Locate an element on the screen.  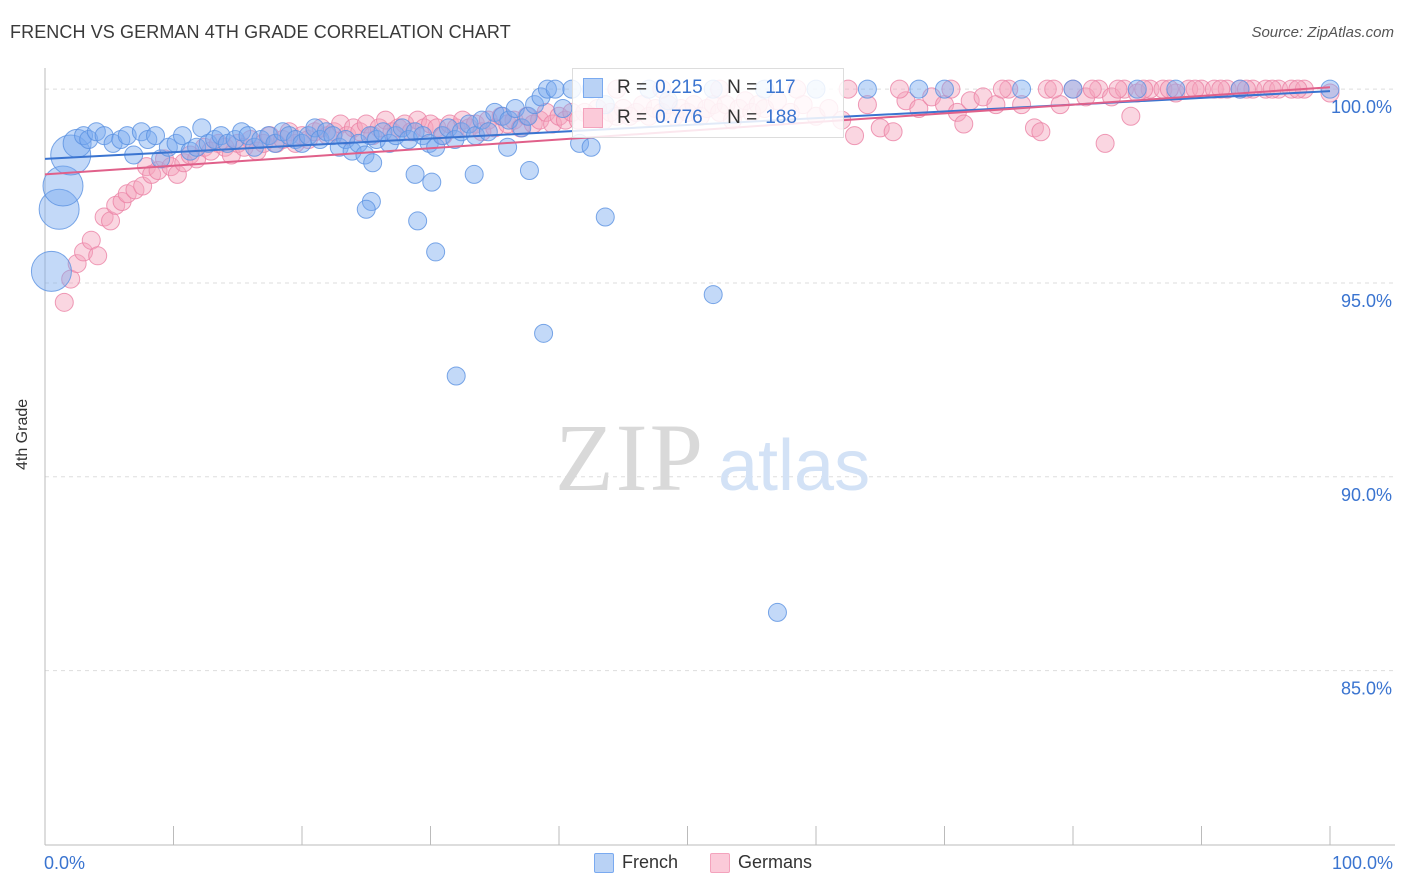
french-legend-swatch is located at coordinates (603, 862).